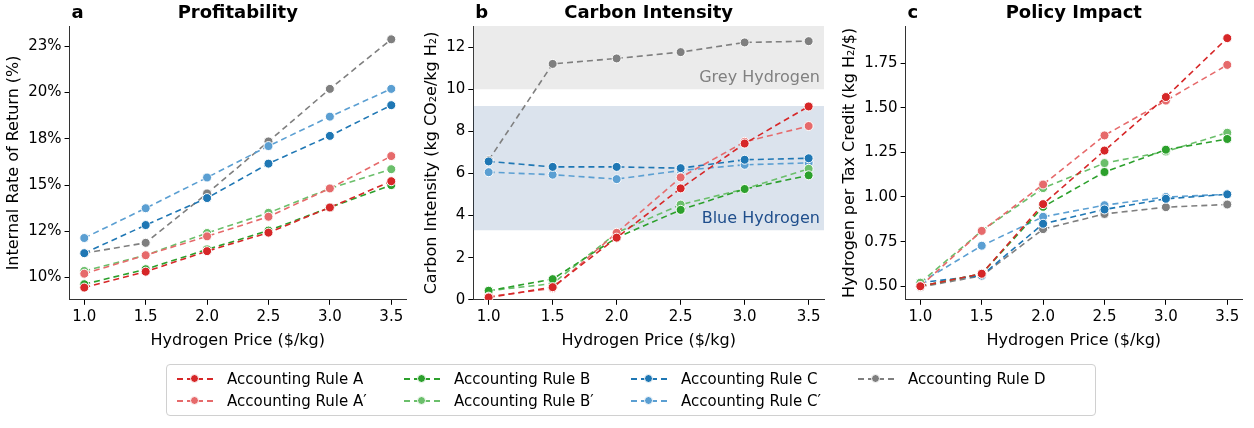  Describe the element at coordinates (45, 183) in the screenshot. I see `y-tick-label: 15%` at that location.